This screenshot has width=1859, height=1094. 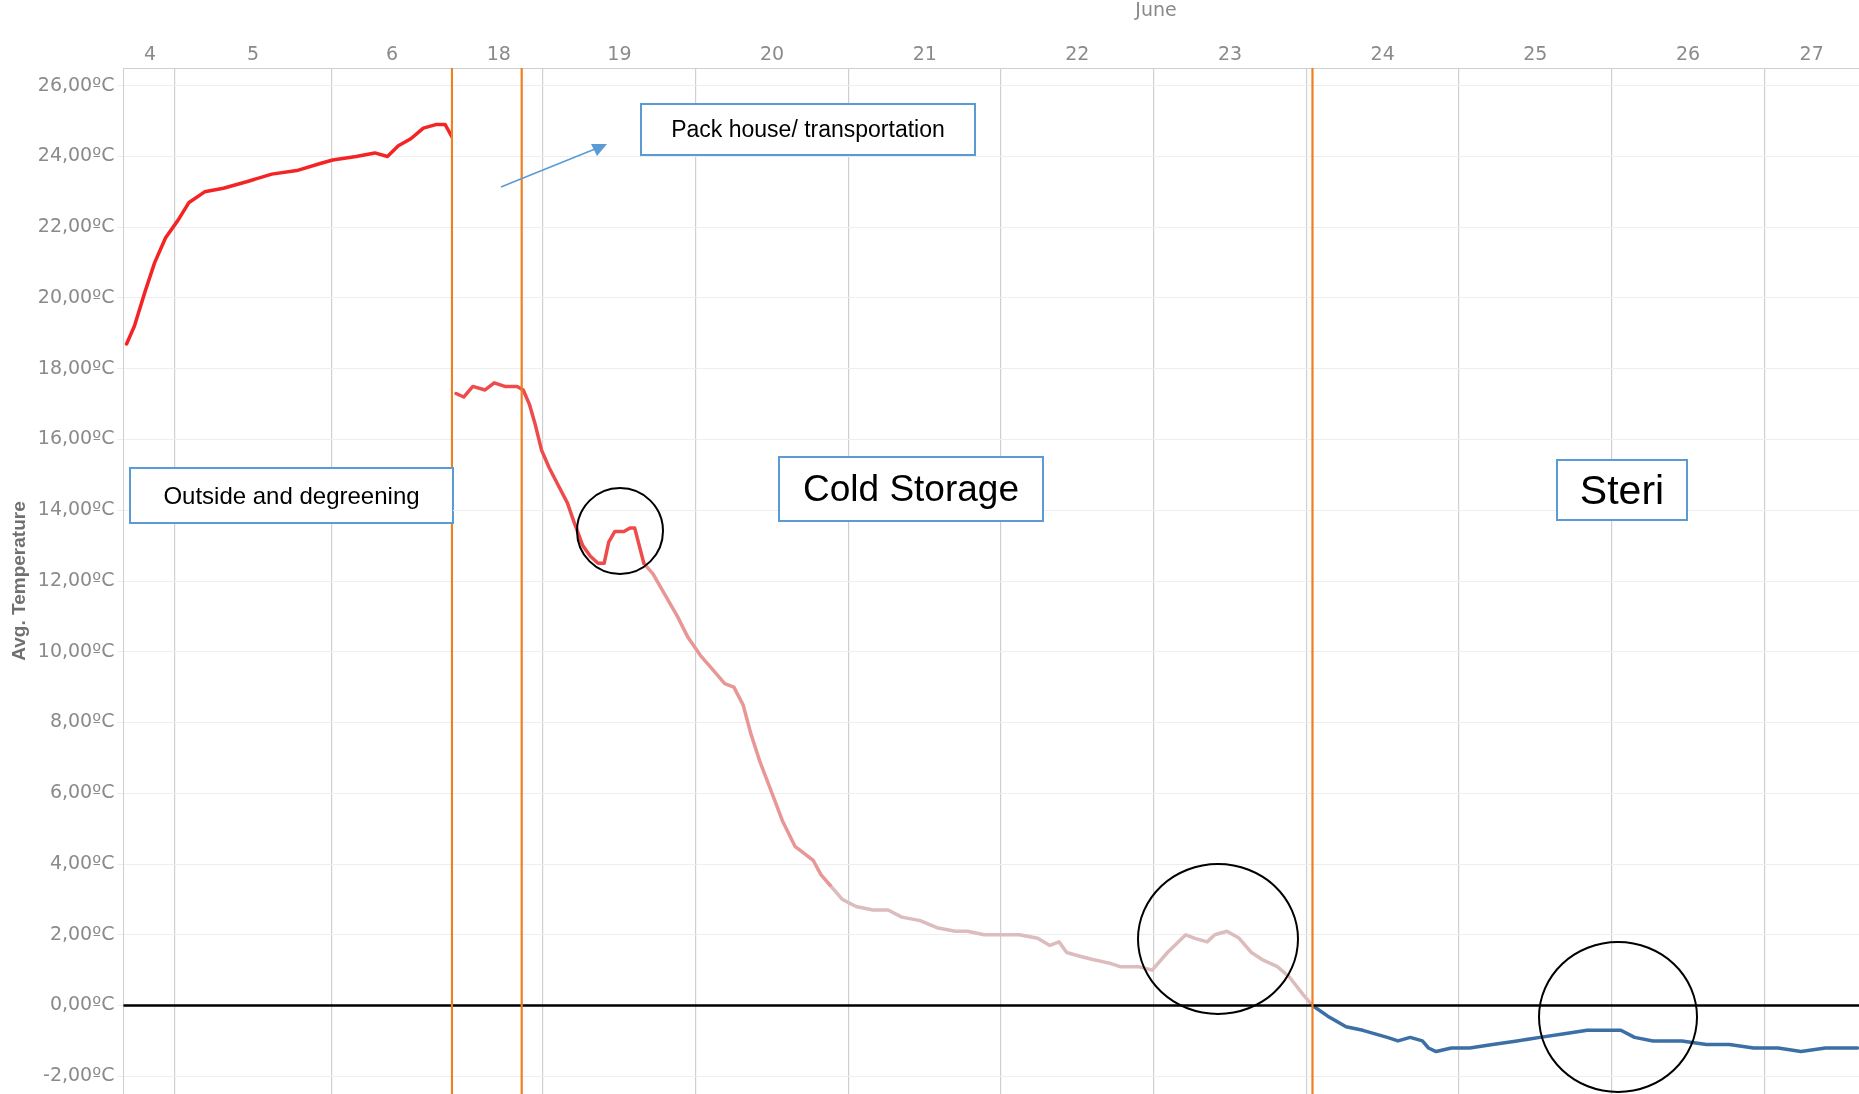 I want to click on x-tick-label: 20, so click(x=772, y=52).